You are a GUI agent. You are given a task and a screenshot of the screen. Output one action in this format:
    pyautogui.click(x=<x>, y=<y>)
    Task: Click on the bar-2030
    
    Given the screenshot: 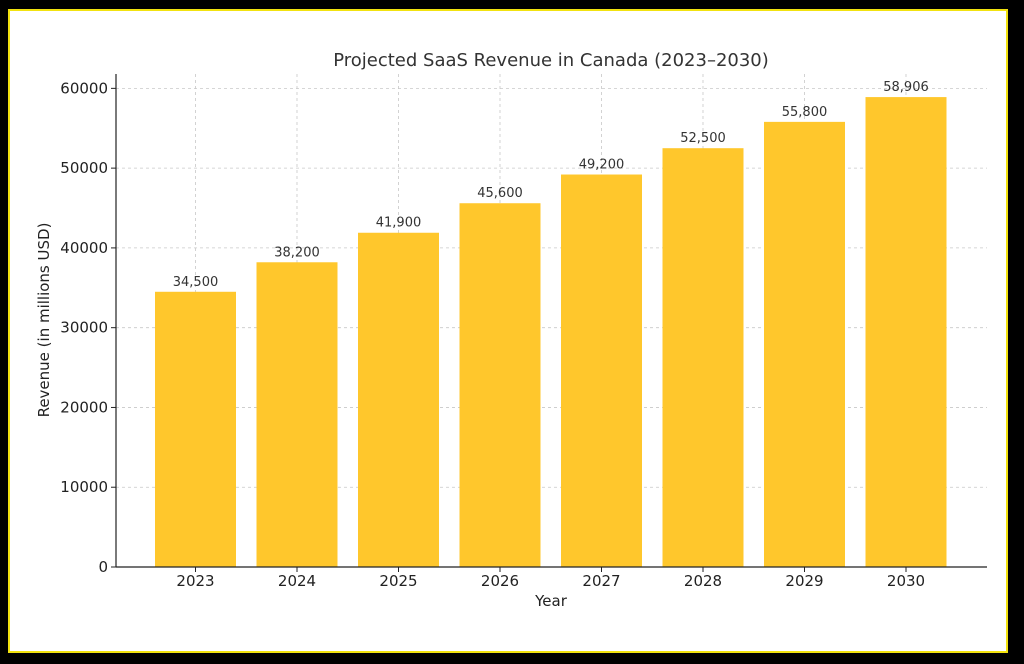 What is the action you would take?
    pyautogui.click(x=906, y=332)
    